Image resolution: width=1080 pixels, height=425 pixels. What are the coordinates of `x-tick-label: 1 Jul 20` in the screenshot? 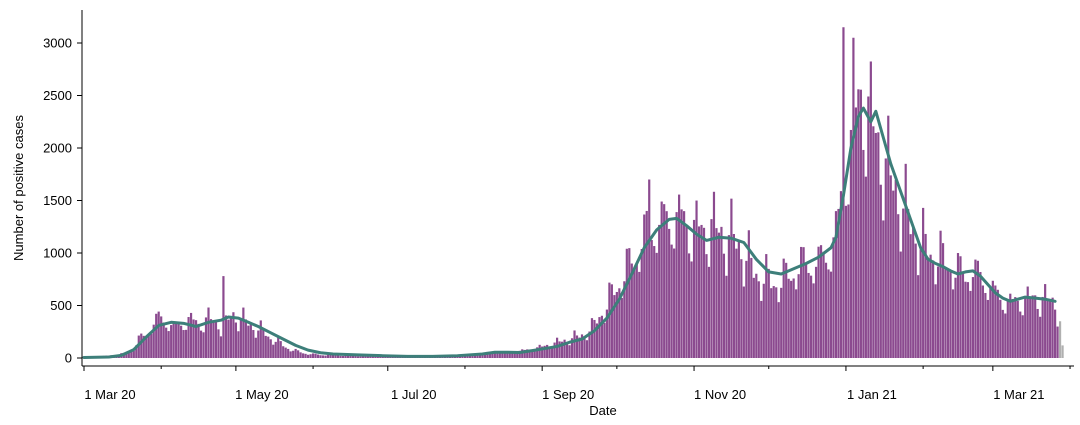 It's located at (414, 394).